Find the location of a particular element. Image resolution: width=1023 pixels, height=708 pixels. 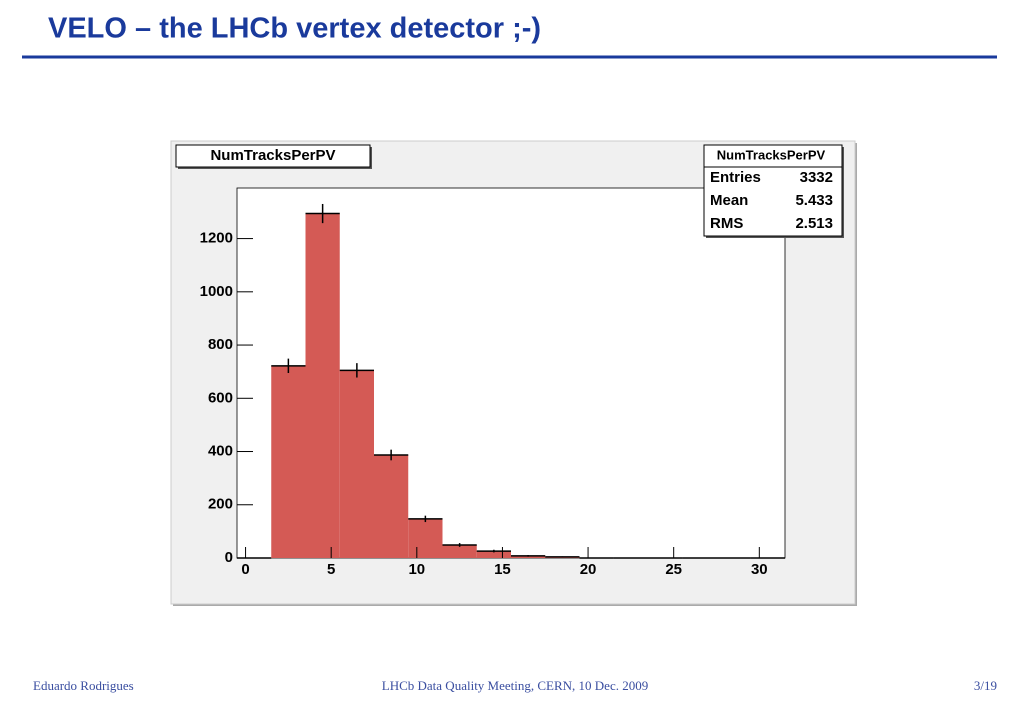

stats-label: Entries is located at coordinates (735, 177).